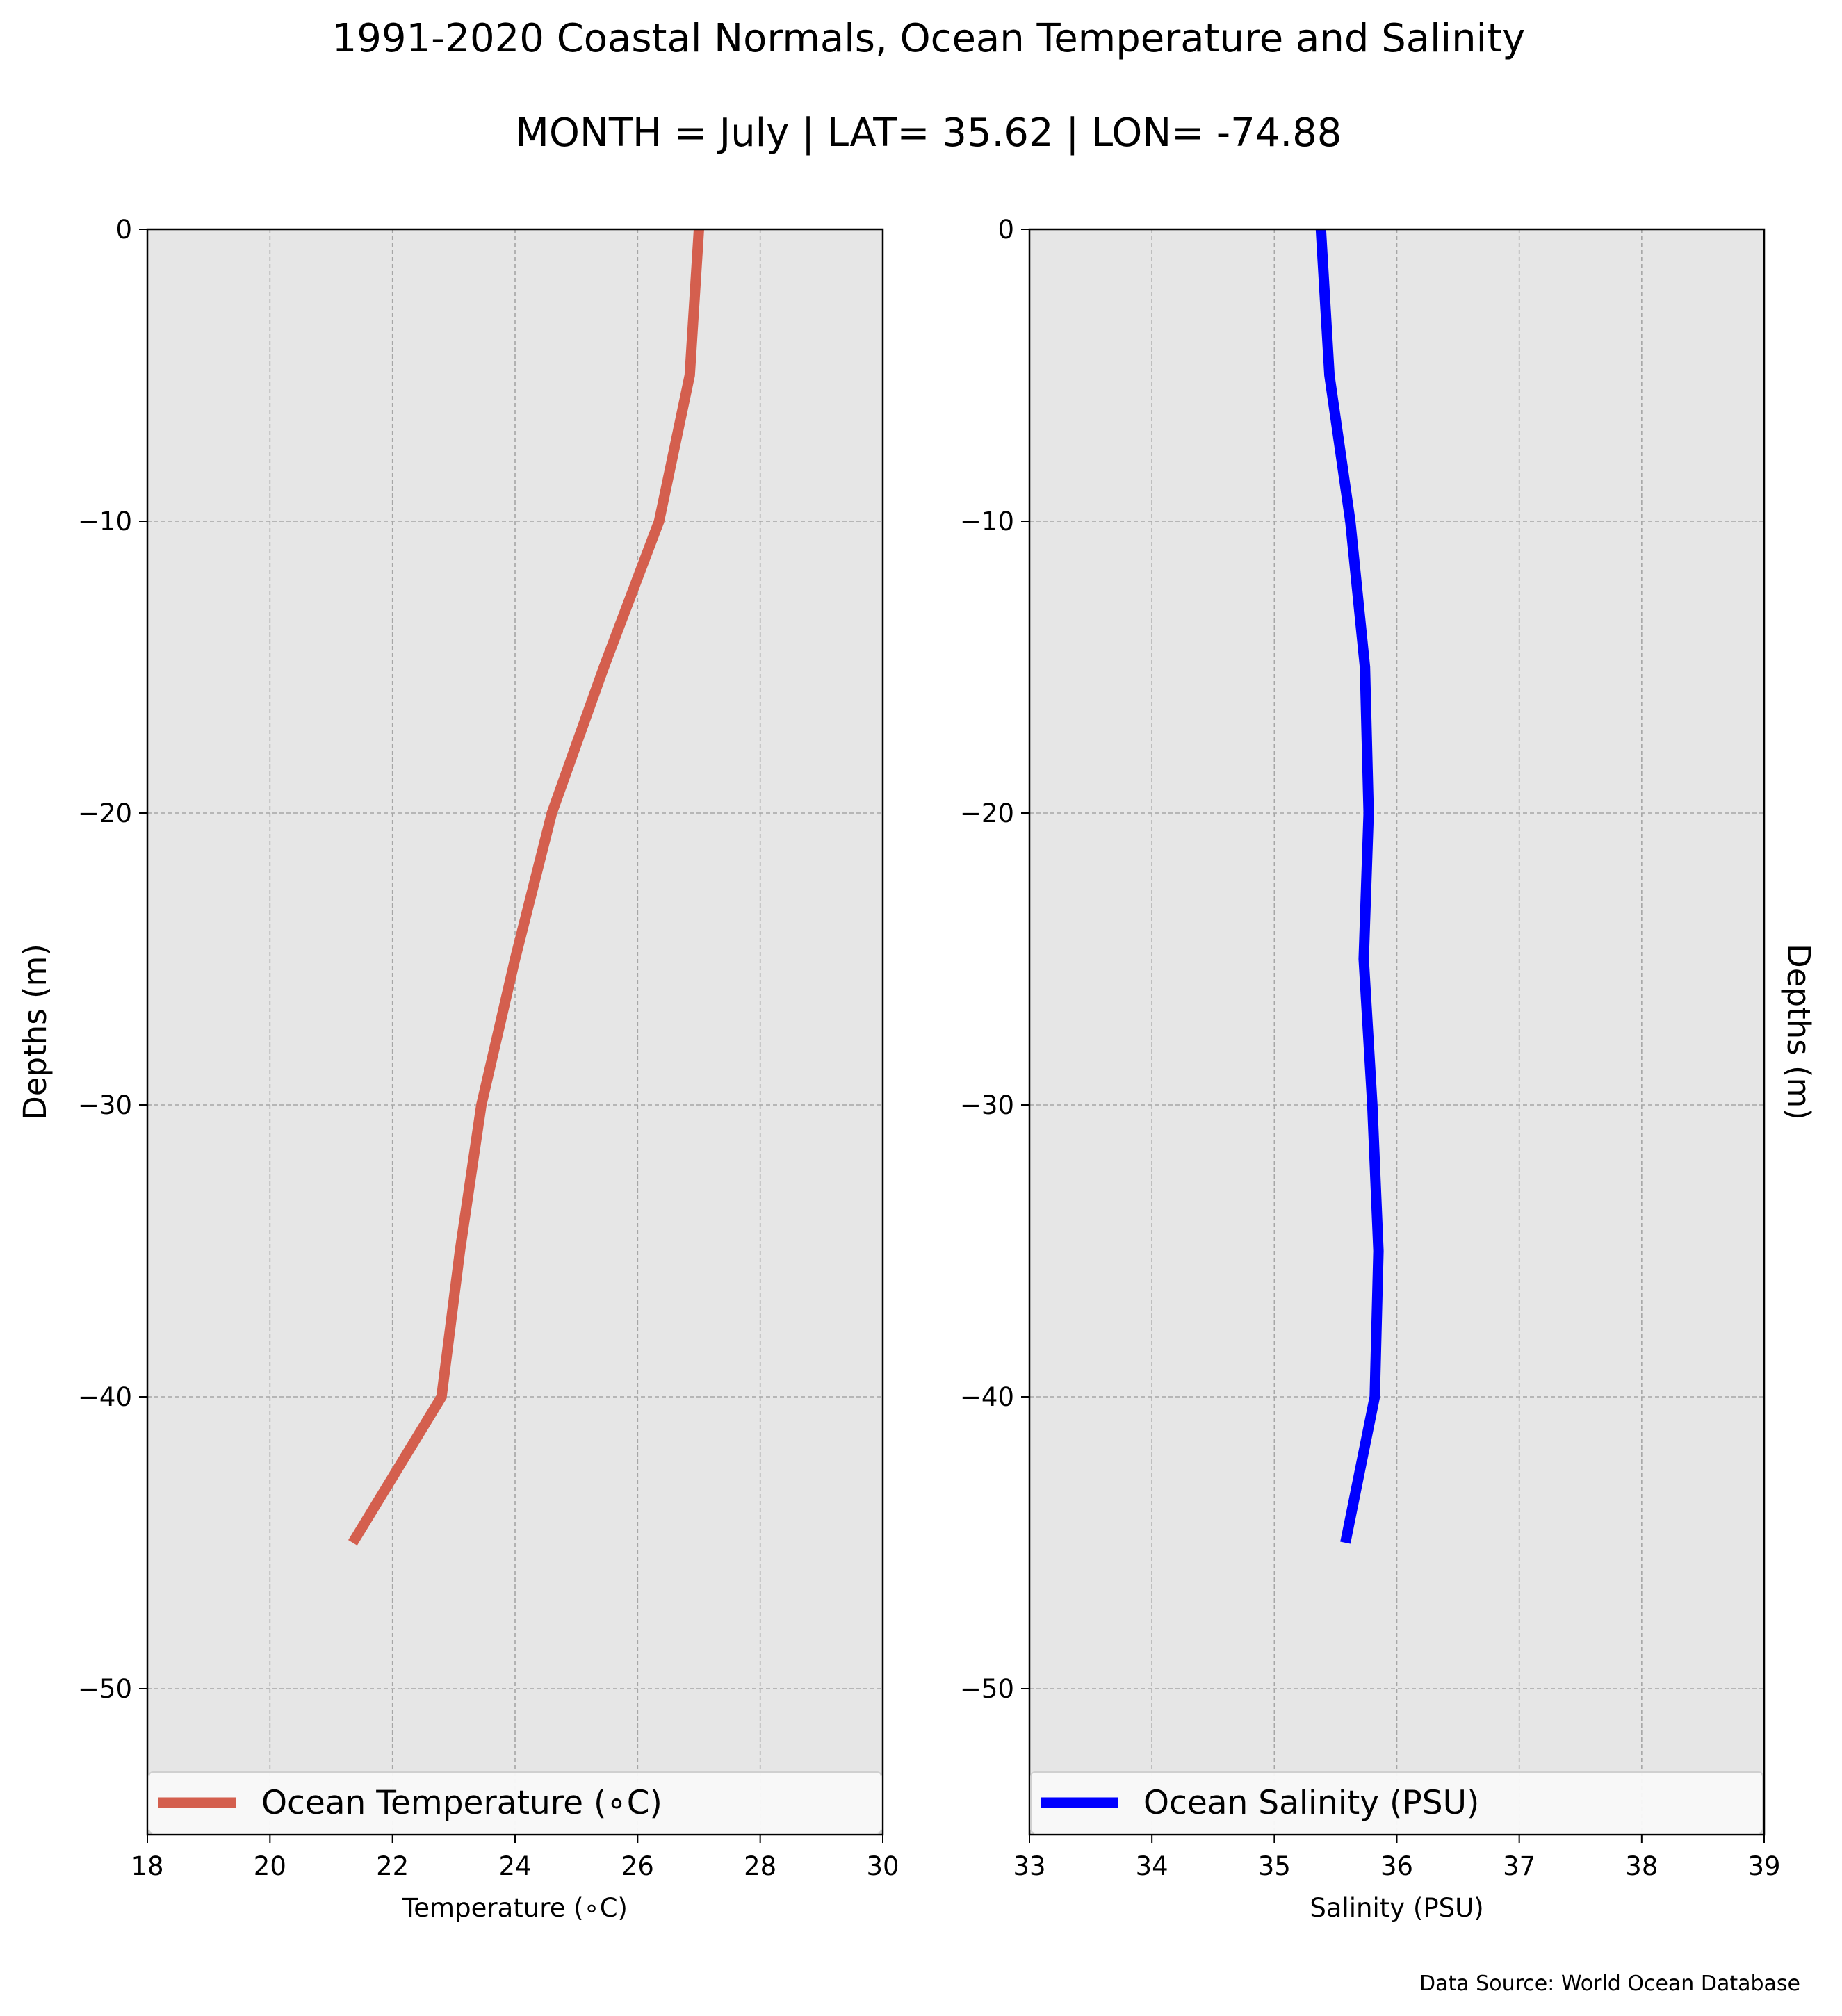 Image resolution: width=1842 pixels, height=2016 pixels. I want to click on salinity-series-line, so click(1350, 887).